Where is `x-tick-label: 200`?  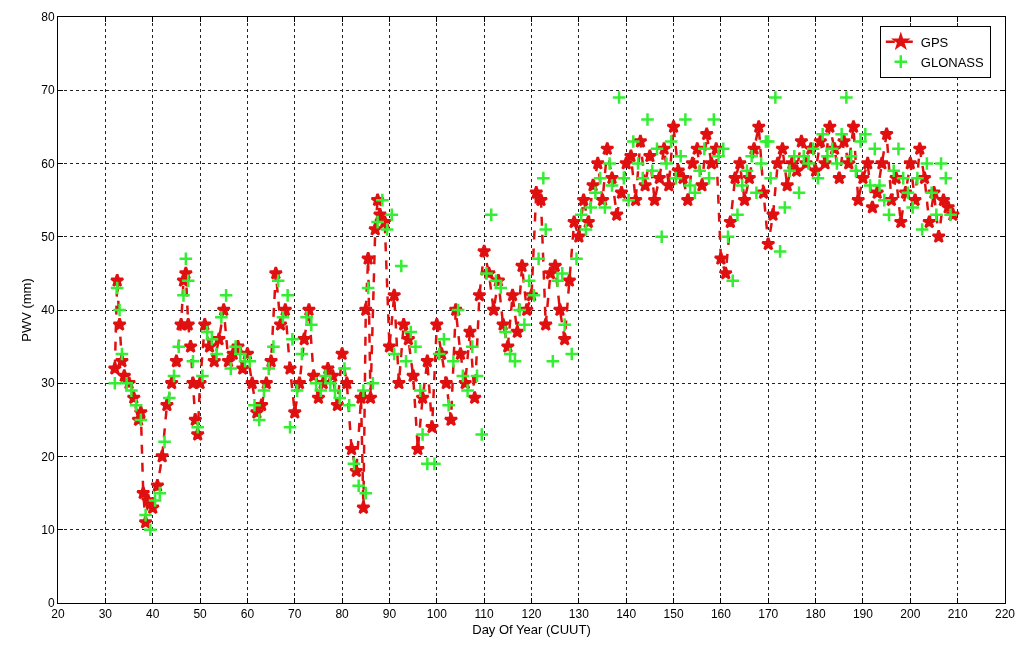
x-tick-label: 200 is located at coordinates (910, 614).